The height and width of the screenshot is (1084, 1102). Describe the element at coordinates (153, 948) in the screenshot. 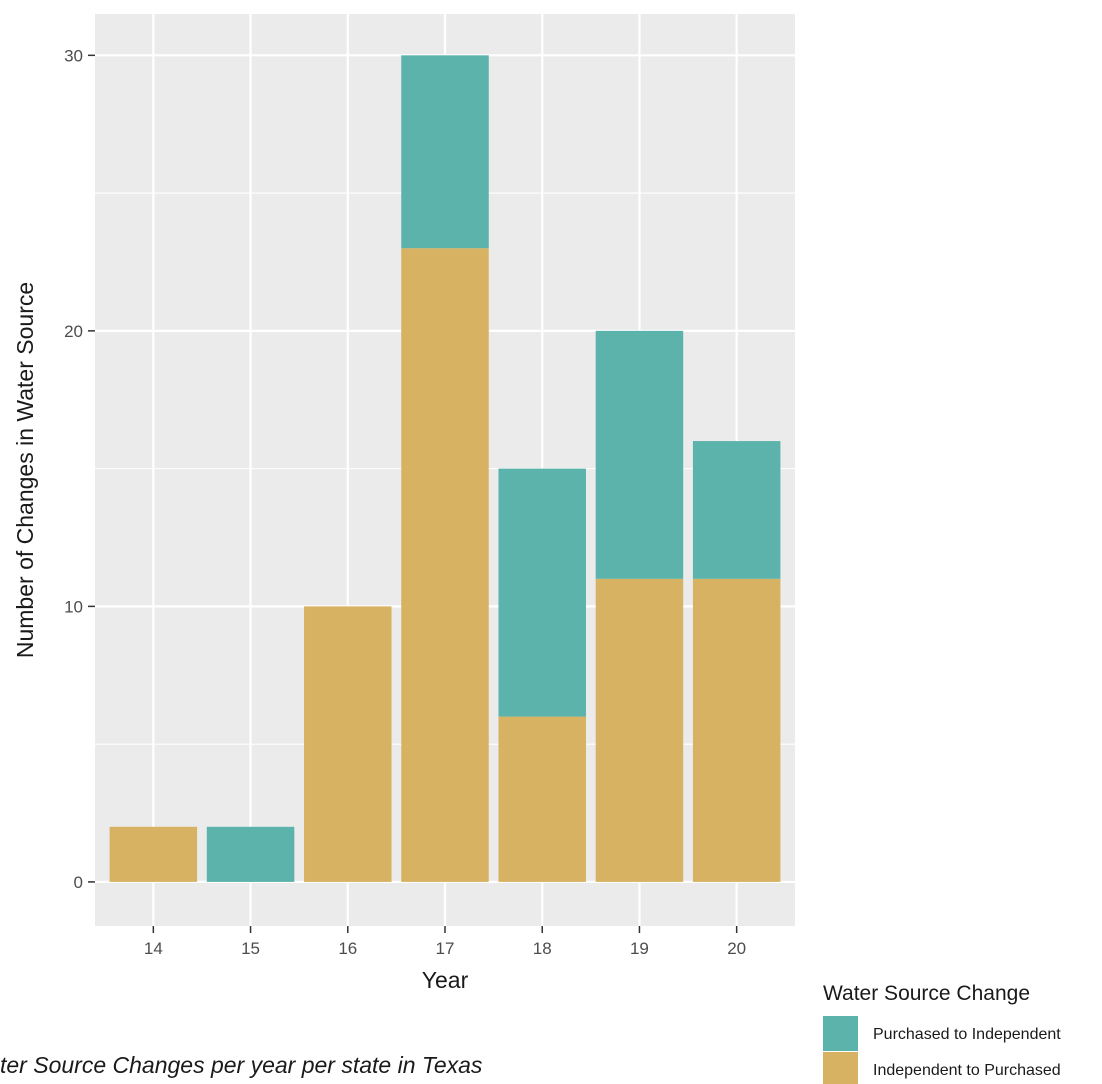

I see `x-tick-label: 14` at that location.